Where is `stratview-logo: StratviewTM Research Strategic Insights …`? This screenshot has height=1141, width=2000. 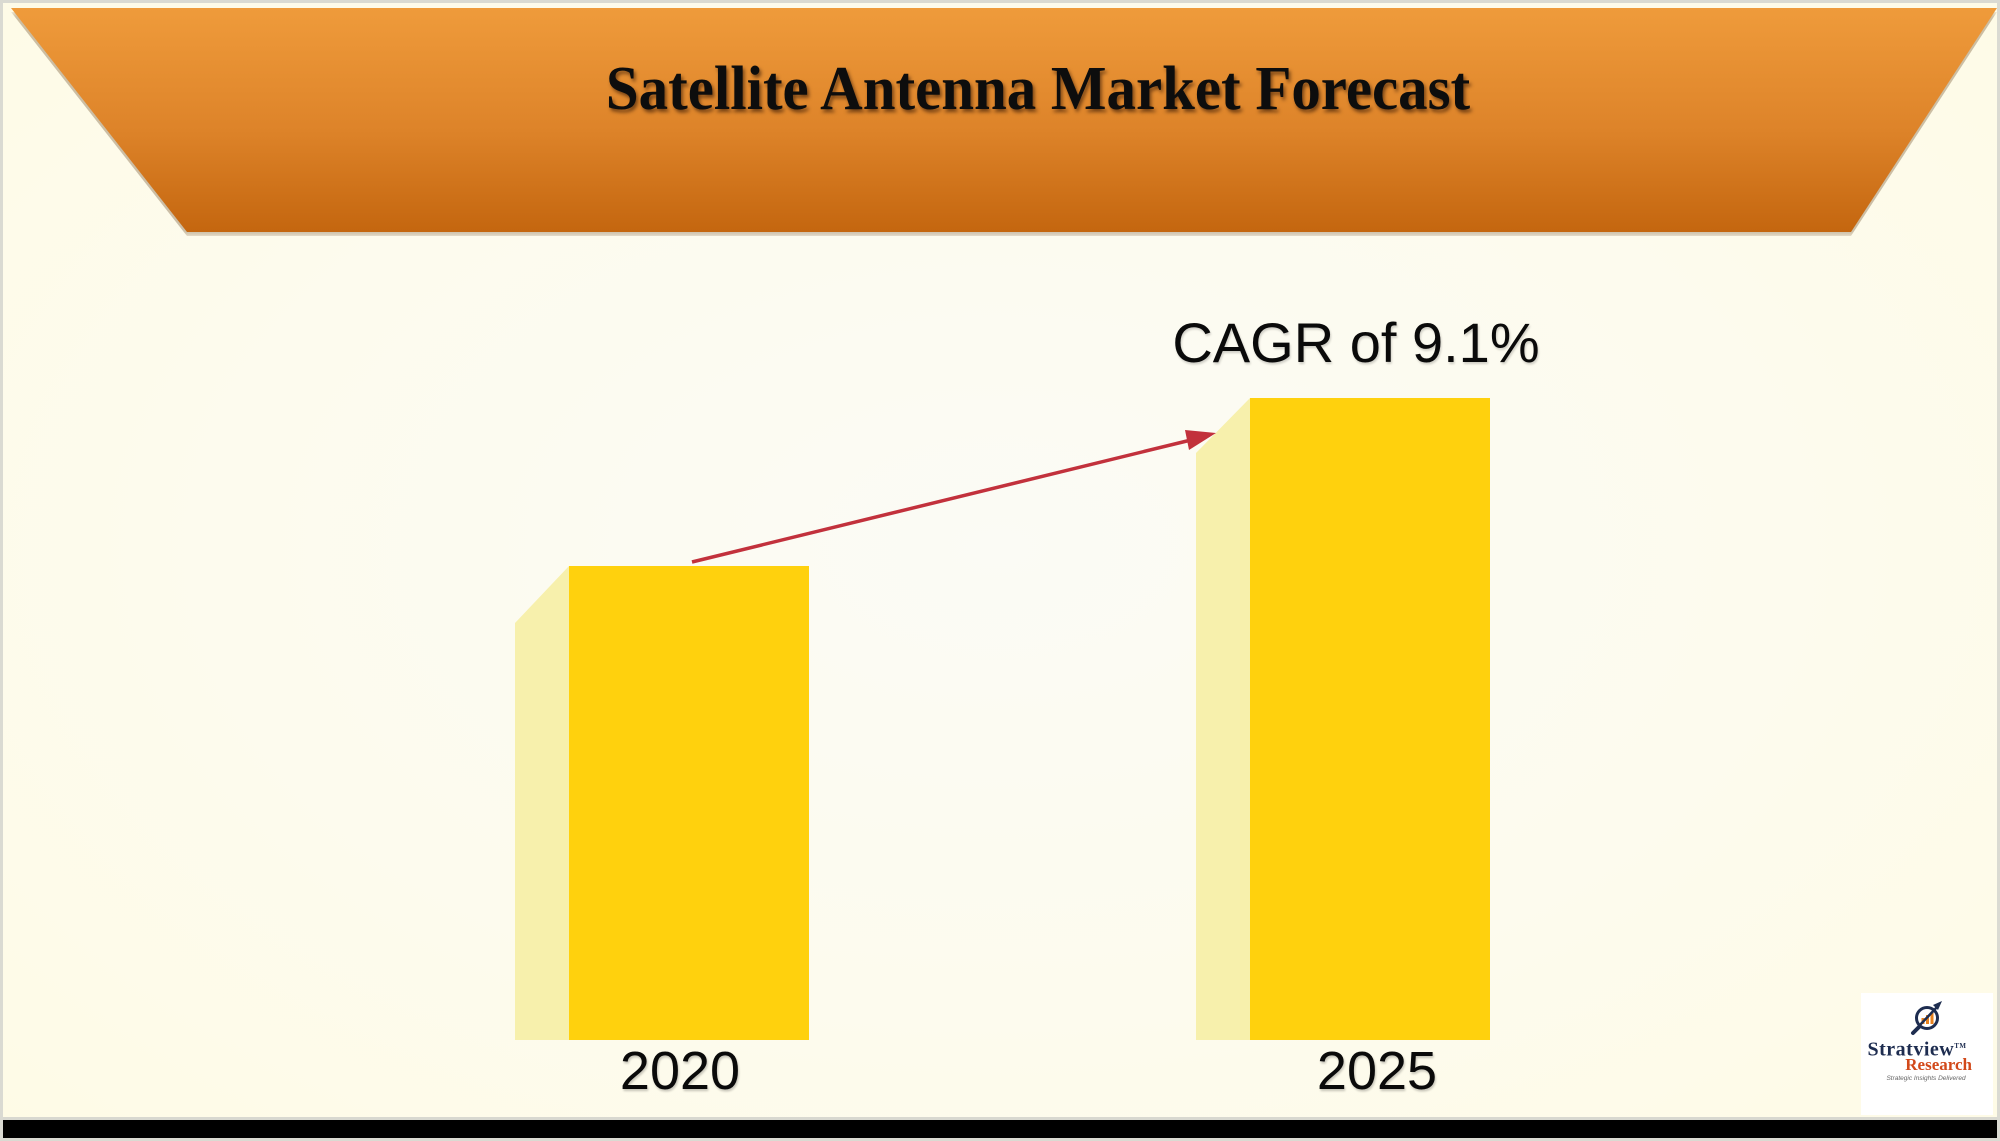
stratview-logo: StratviewTM Research Strategic Insights … is located at coordinates (1927, 1054).